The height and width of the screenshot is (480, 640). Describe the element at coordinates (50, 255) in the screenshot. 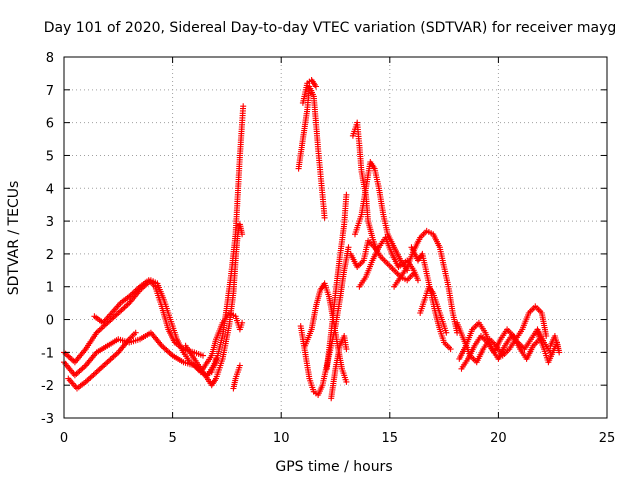

I see `y-tick-label: 2` at that location.